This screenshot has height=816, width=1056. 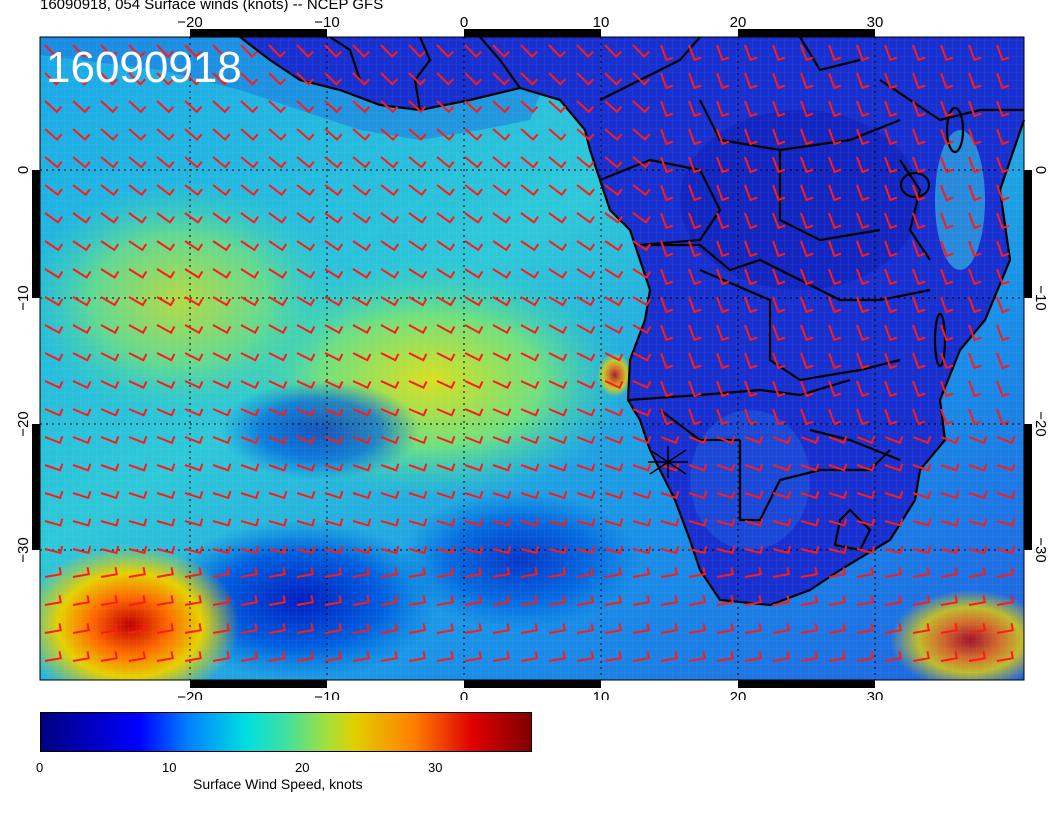 What do you see at coordinates (435, 767) in the screenshot?
I see `colorbar-tick-label: 30` at bounding box center [435, 767].